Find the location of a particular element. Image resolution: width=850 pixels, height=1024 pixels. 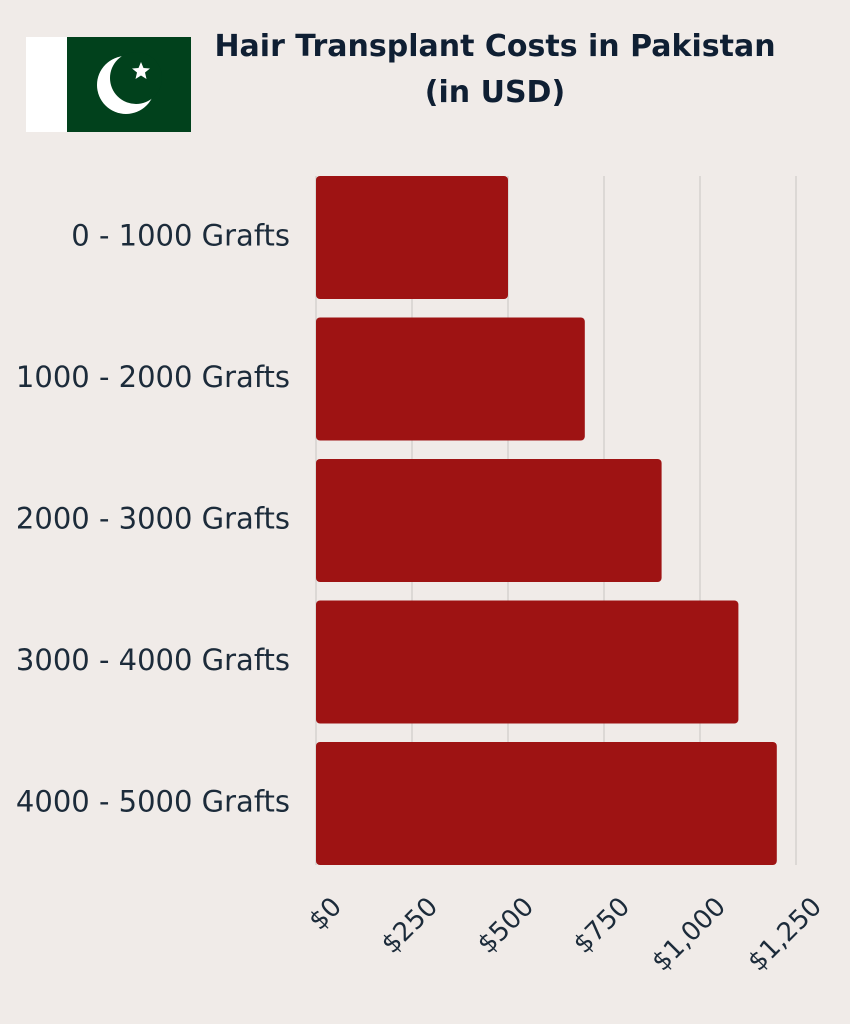

y-tick-label: 1000 - 2000 Grafts is located at coordinates (153, 377).